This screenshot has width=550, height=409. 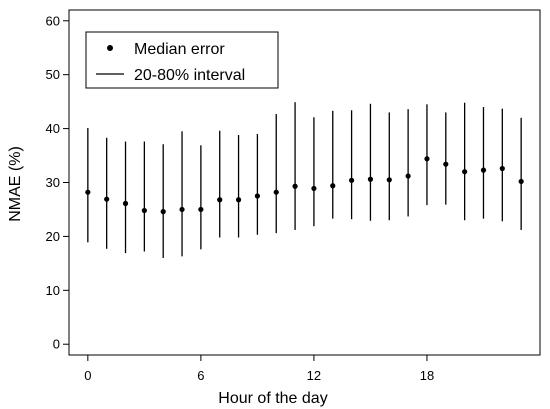 What do you see at coordinates (53, 20) in the screenshot?
I see `y-tick-label: 60` at bounding box center [53, 20].